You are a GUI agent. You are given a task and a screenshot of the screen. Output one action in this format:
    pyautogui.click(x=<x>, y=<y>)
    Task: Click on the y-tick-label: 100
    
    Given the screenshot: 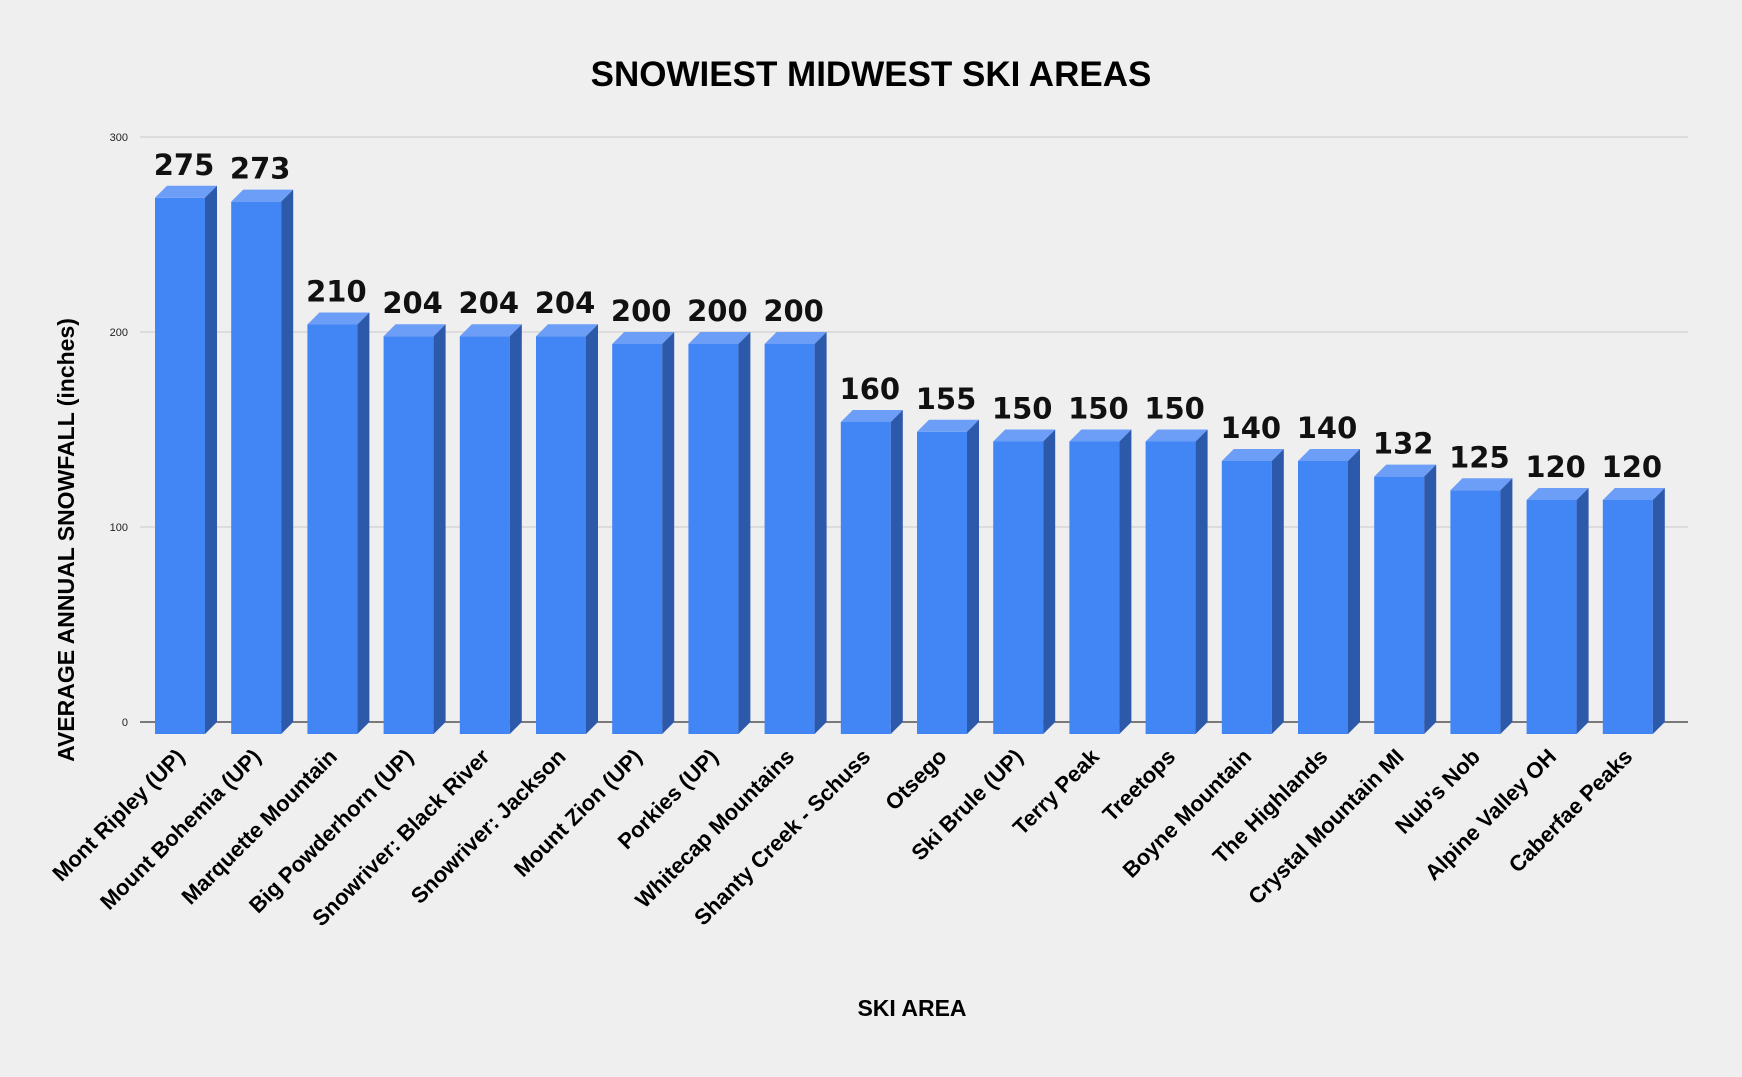 What is the action you would take?
    pyautogui.click(x=119, y=528)
    